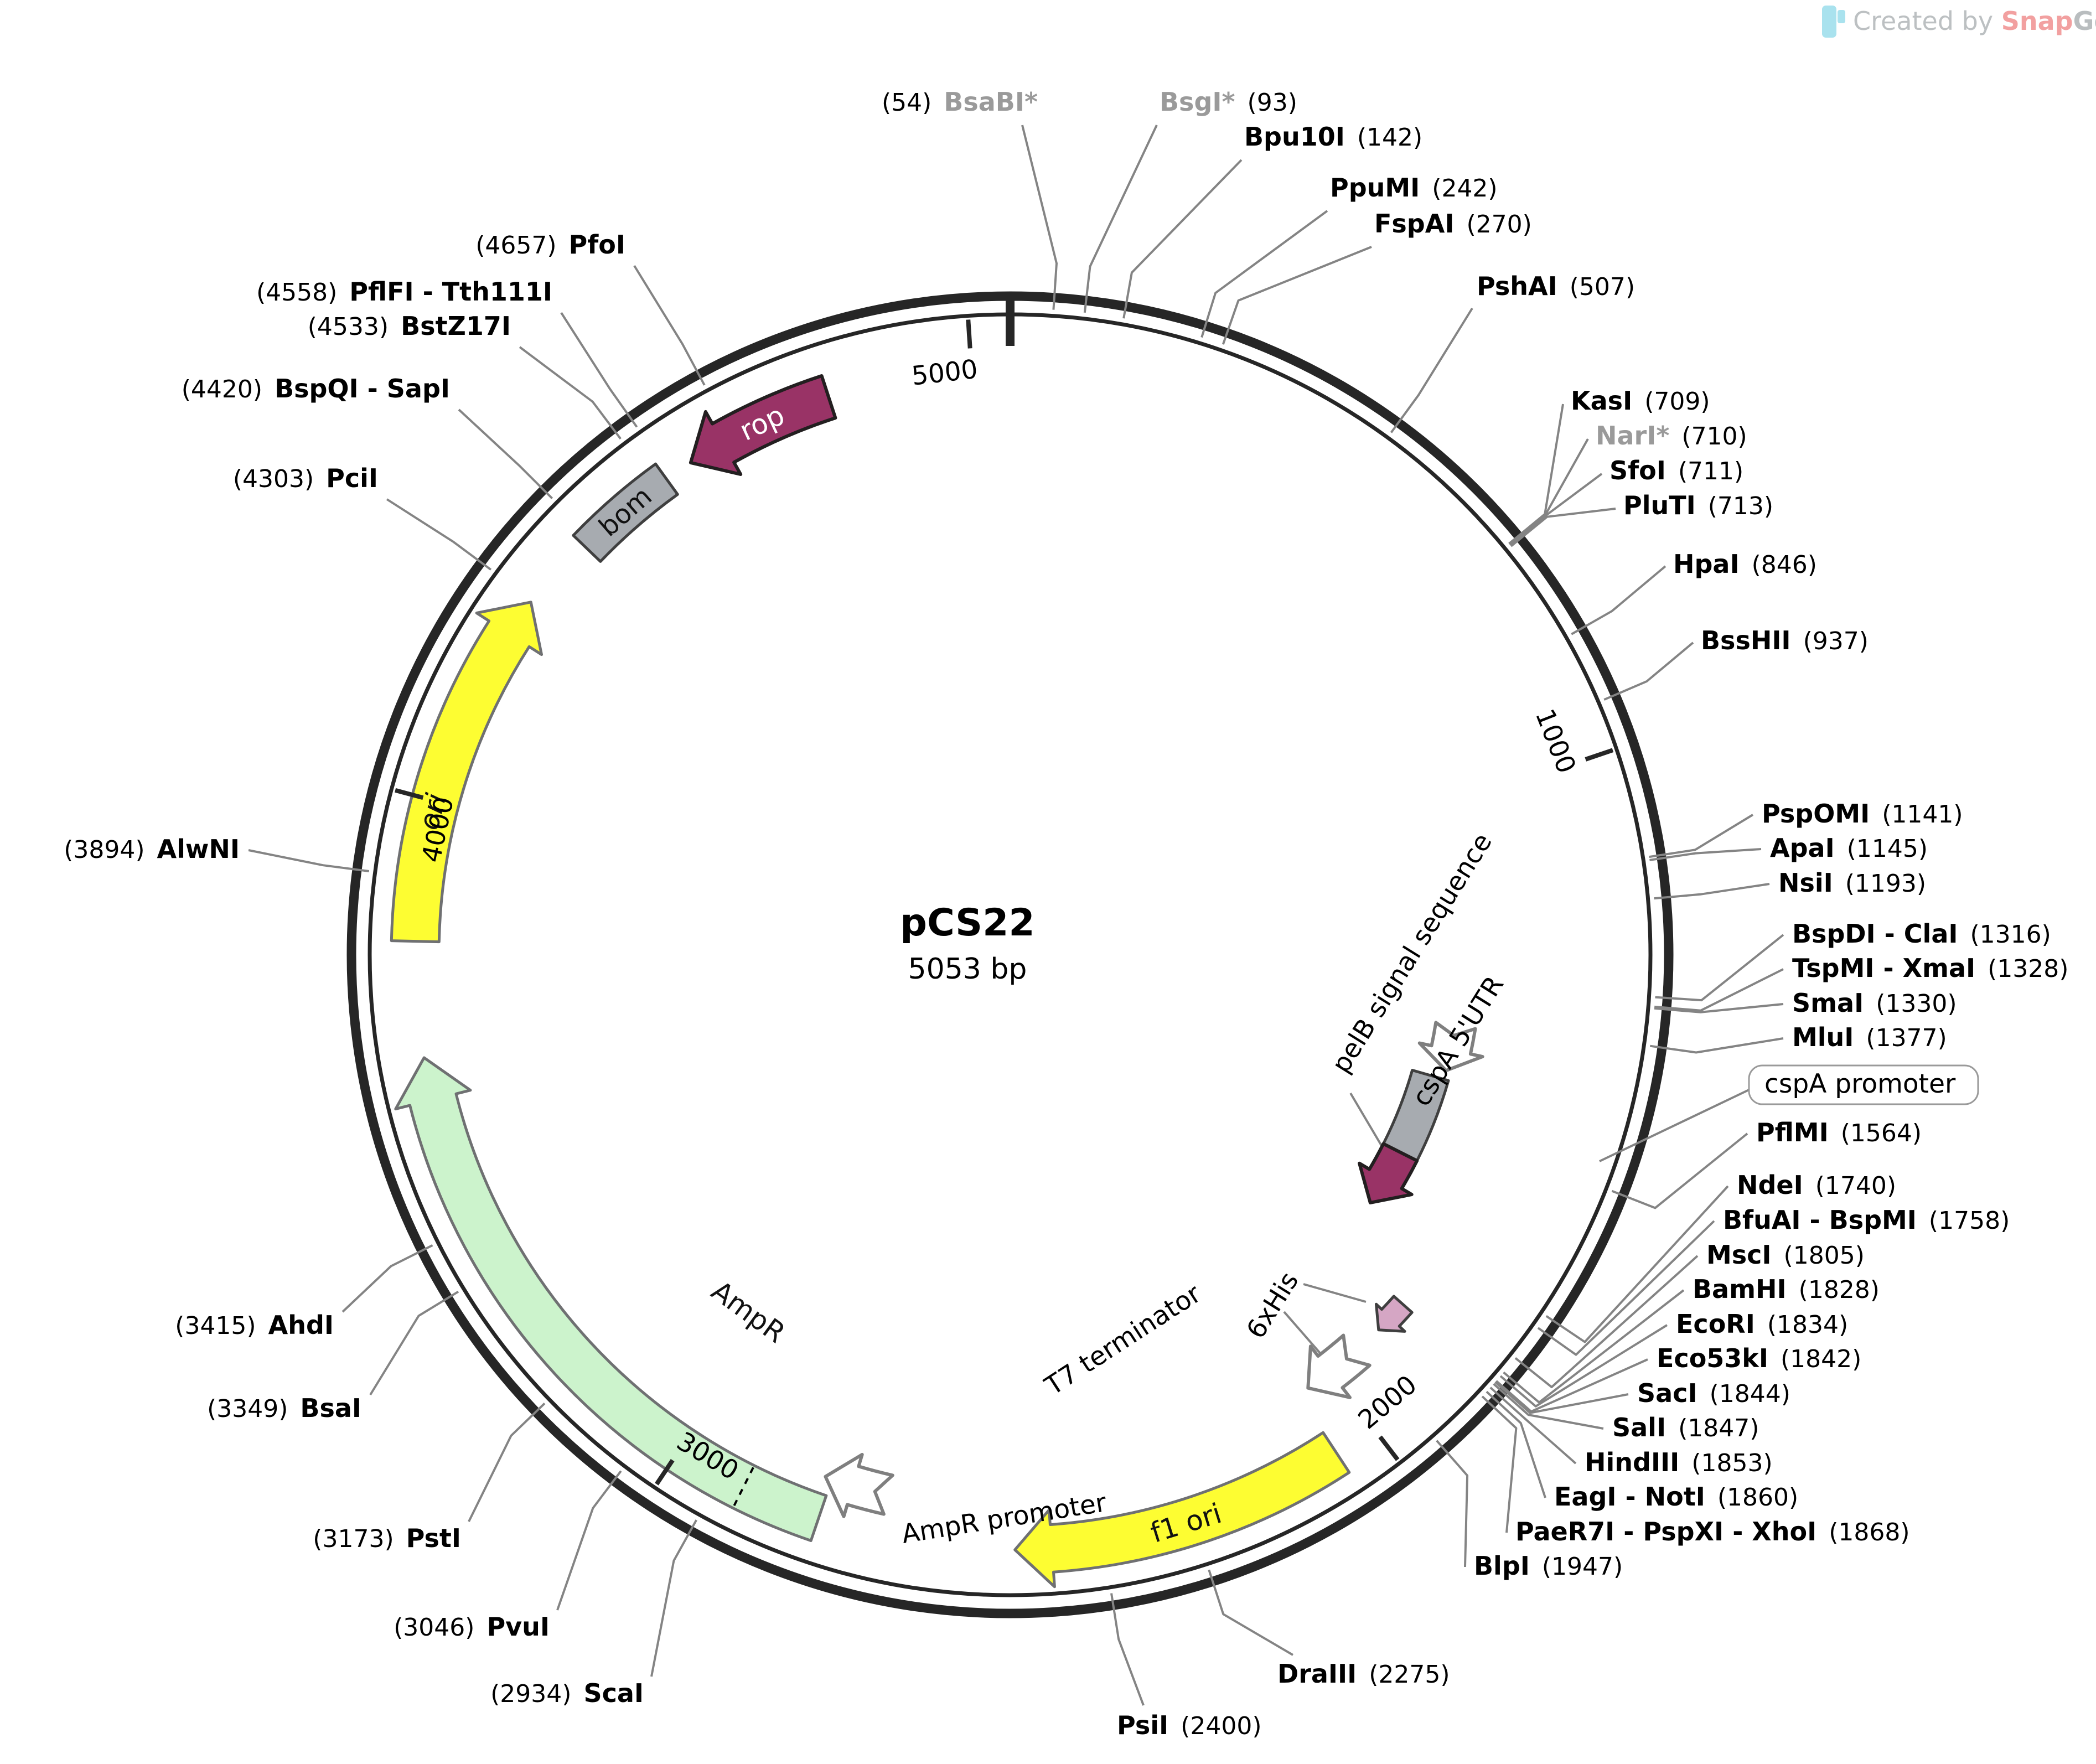  Describe the element at coordinates (1786, 1289) in the screenshot. I see `site-label-bamhi: BamHI (1828)` at that location.